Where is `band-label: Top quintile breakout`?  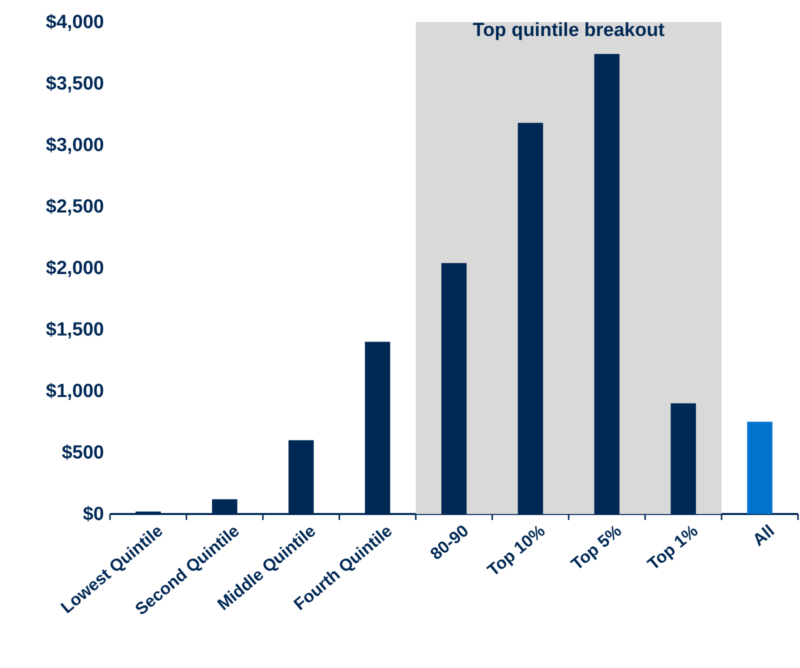 band-label: Top quintile breakout is located at coordinates (569, 30).